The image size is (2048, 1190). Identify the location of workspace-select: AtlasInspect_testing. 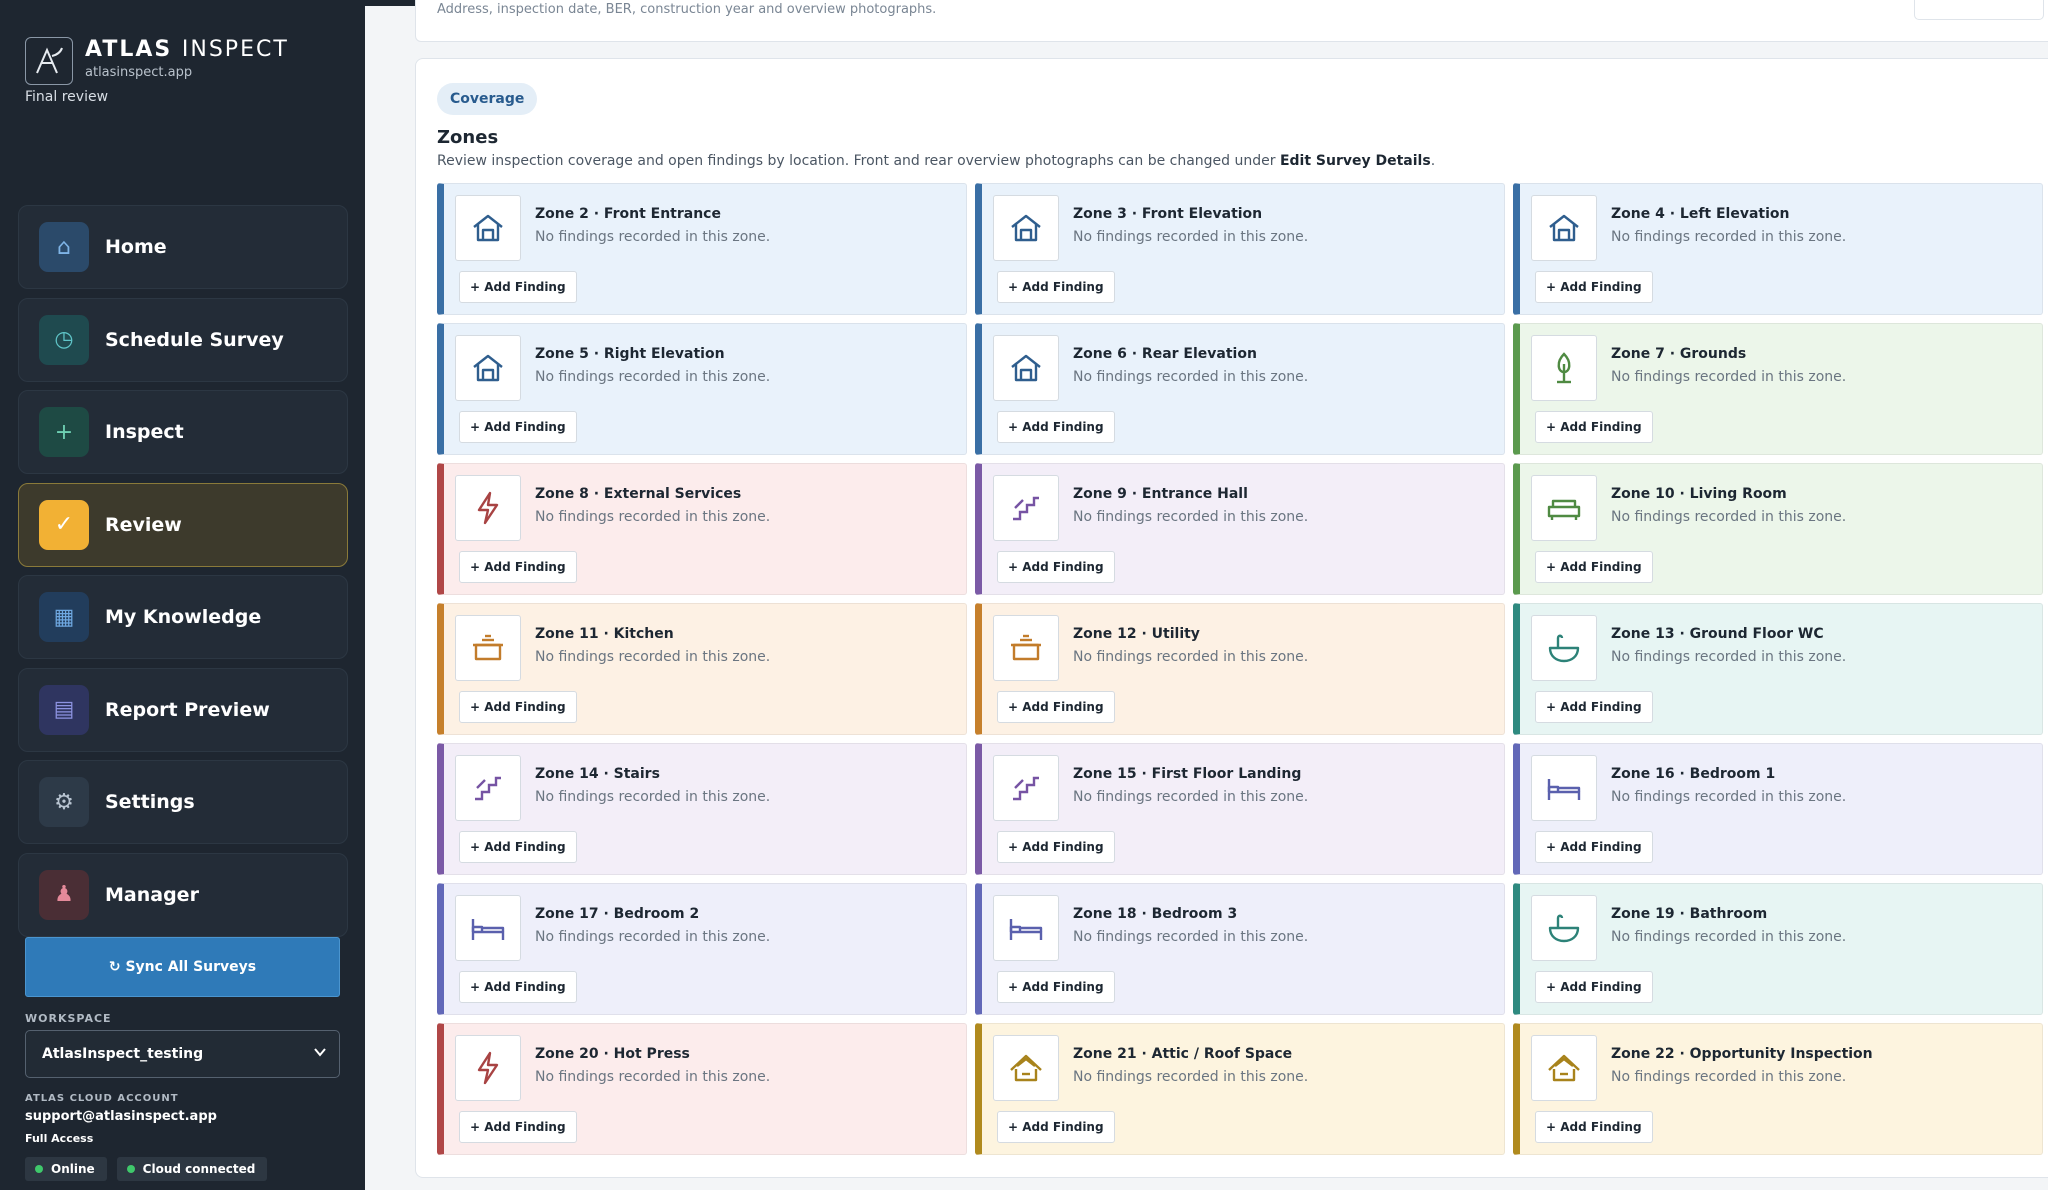
(182, 1054).